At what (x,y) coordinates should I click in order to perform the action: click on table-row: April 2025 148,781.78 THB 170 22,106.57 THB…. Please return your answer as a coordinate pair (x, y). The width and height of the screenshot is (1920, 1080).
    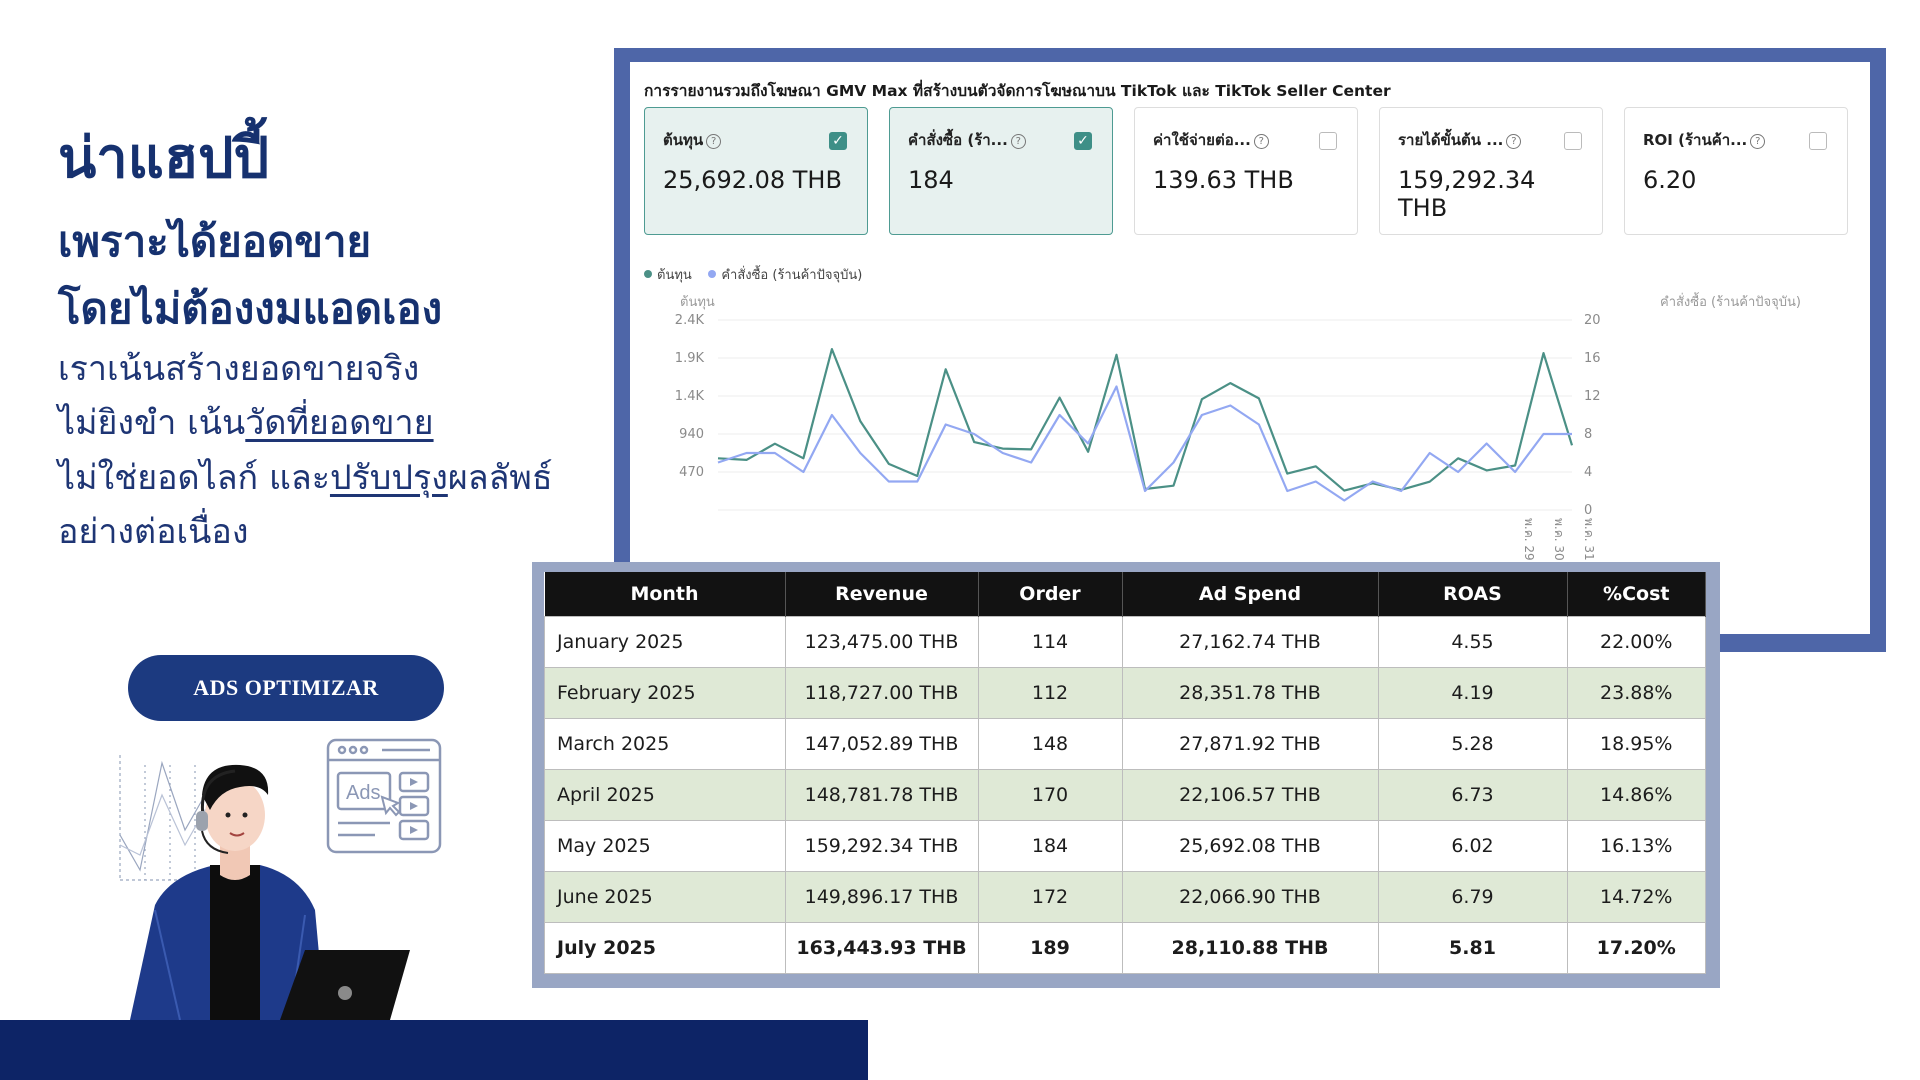
    Looking at the image, I should click on (1125, 795).